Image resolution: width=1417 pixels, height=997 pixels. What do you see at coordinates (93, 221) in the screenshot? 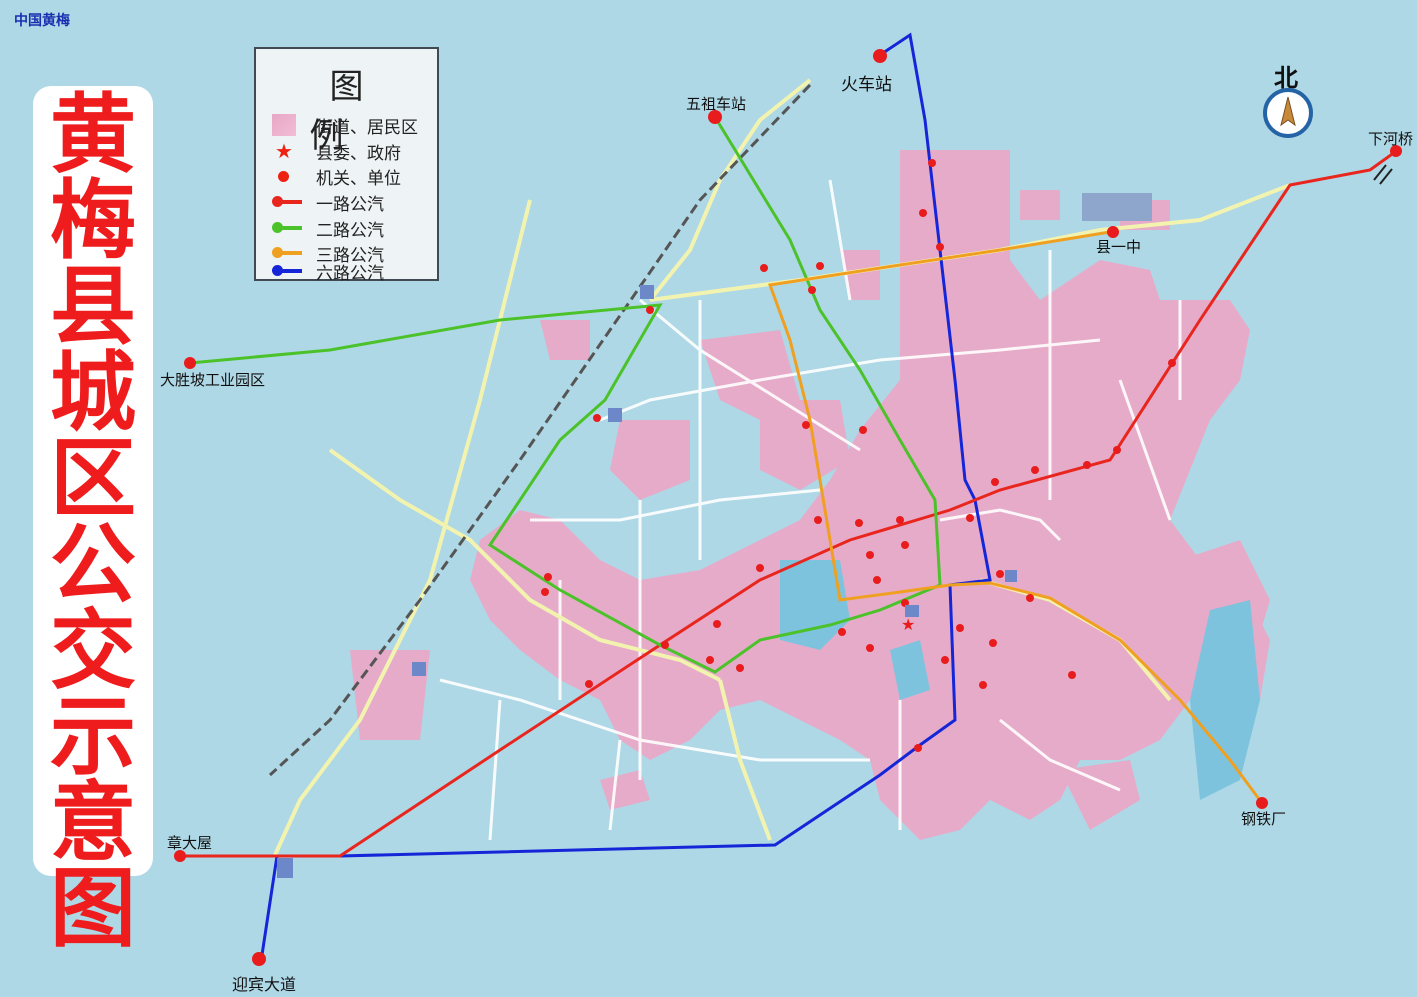
I see `title-char: 梅` at bounding box center [93, 221].